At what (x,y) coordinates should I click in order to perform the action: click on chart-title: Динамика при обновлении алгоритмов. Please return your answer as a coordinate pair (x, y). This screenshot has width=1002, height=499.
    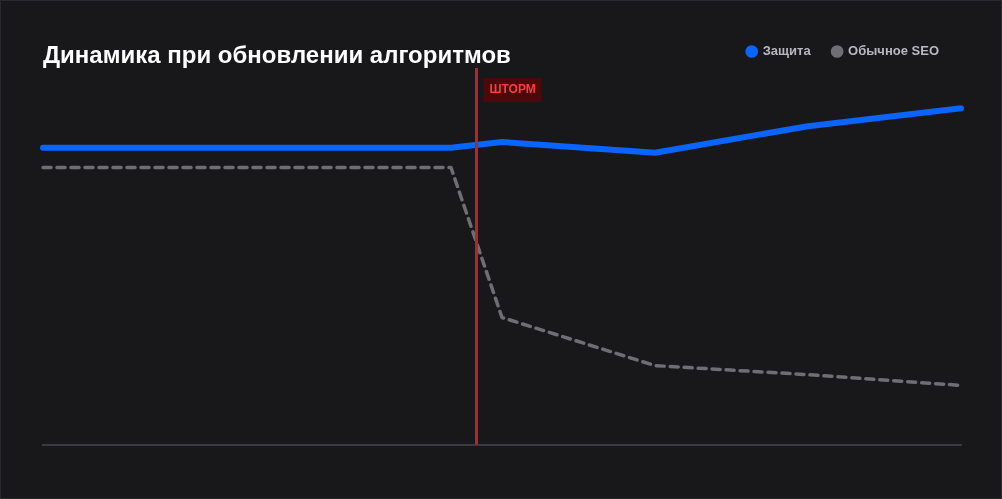
    Looking at the image, I should click on (277, 55).